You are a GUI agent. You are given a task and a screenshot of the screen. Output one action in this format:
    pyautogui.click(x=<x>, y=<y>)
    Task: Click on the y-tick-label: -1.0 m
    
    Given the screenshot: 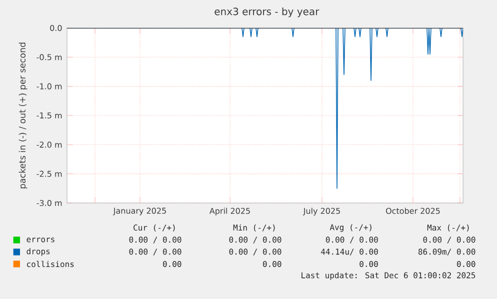 What is the action you would take?
    pyautogui.click(x=49, y=86)
    